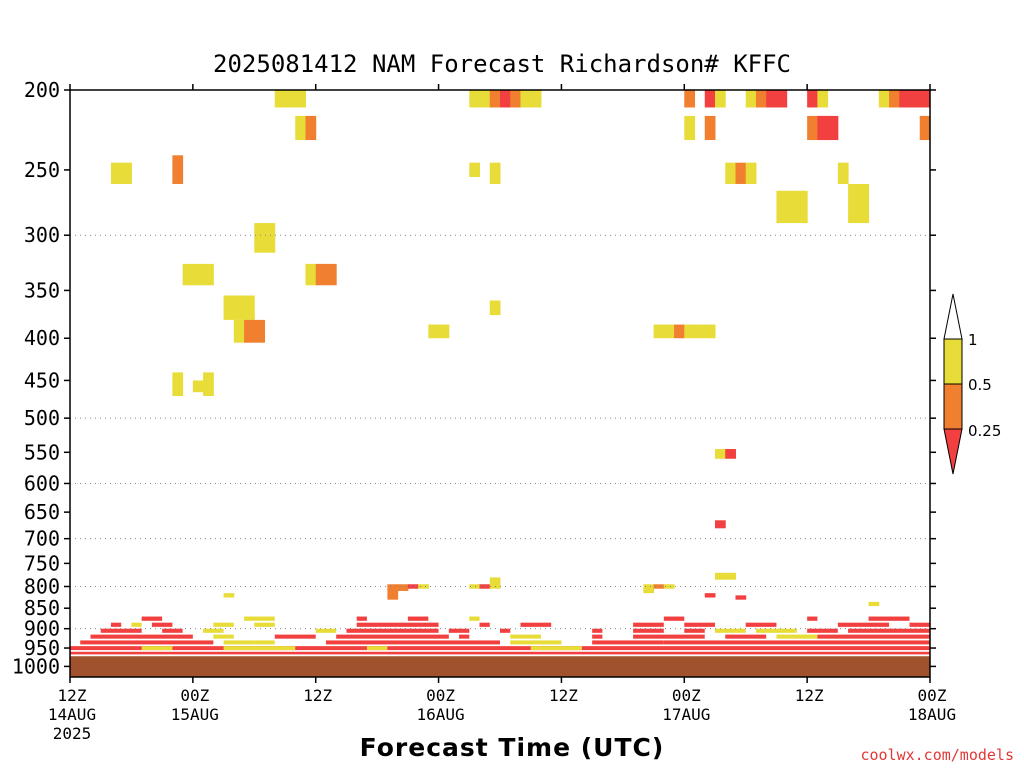 The width and height of the screenshot is (1024, 768). Describe the element at coordinates (953, 316) in the screenshot. I see `legend-arrow-top` at that location.